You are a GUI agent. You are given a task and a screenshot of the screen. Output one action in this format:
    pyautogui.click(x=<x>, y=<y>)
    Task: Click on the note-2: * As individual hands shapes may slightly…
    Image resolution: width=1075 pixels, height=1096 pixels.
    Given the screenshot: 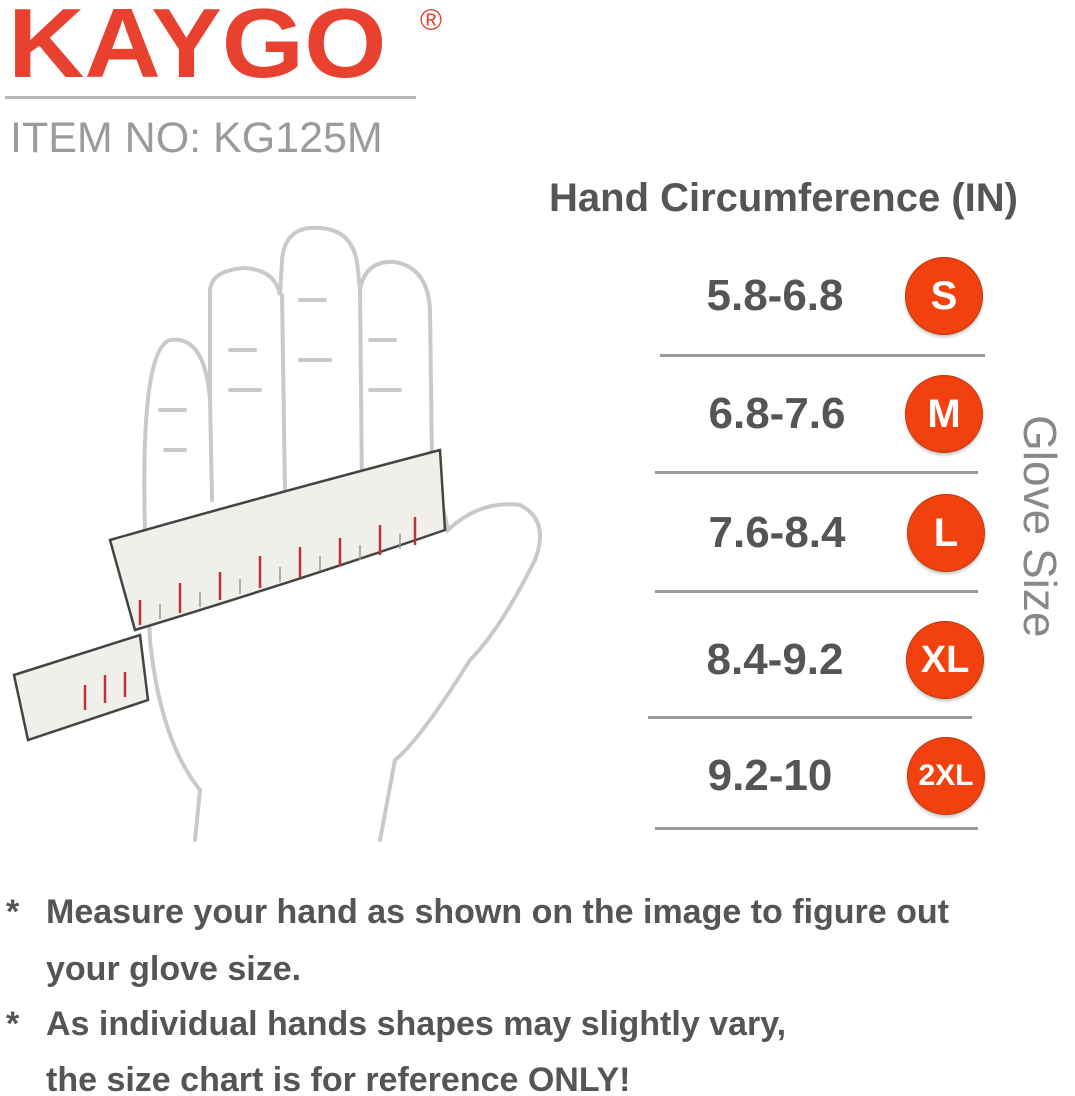 What is the action you would take?
    pyautogui.click(x=396, y=1024)
    